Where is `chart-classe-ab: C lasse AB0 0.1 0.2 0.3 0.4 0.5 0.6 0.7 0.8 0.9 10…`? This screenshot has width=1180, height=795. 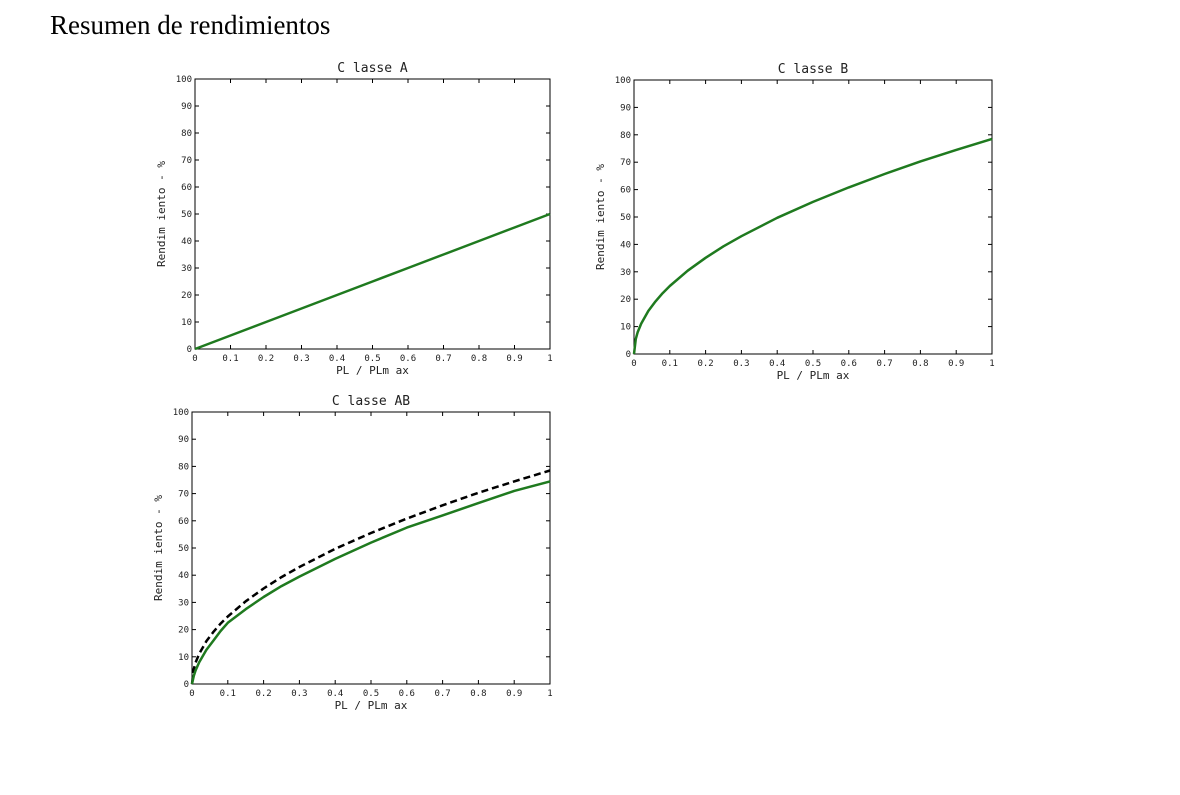 chart-classe-ab: C lasse AB0 0.1 0.2 0.3 0.4 0.5 0.6 0.7 0.8 0.9 10… is located at coordinates (352, 553).